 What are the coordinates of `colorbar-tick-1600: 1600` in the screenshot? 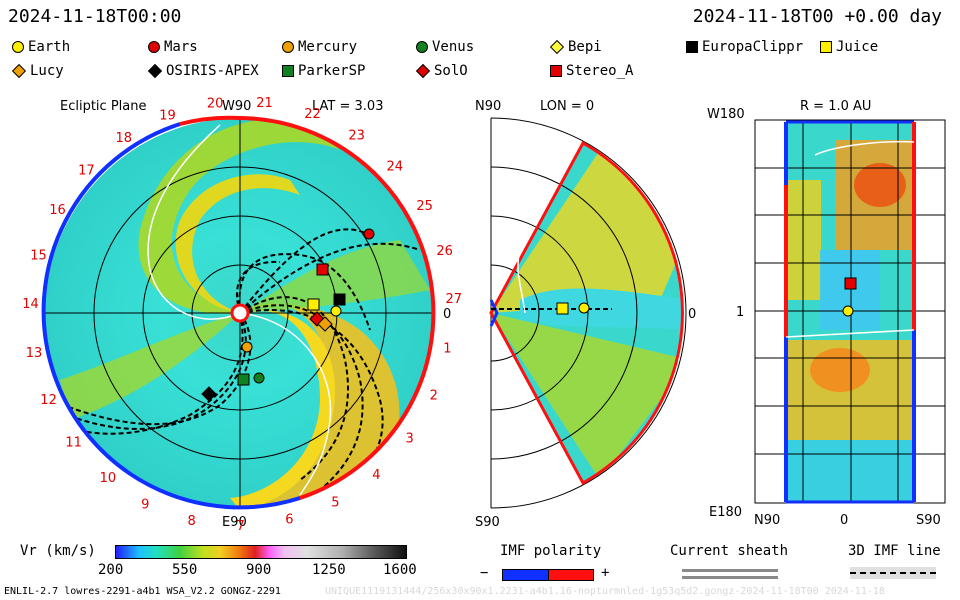 It's located at (400, 570).